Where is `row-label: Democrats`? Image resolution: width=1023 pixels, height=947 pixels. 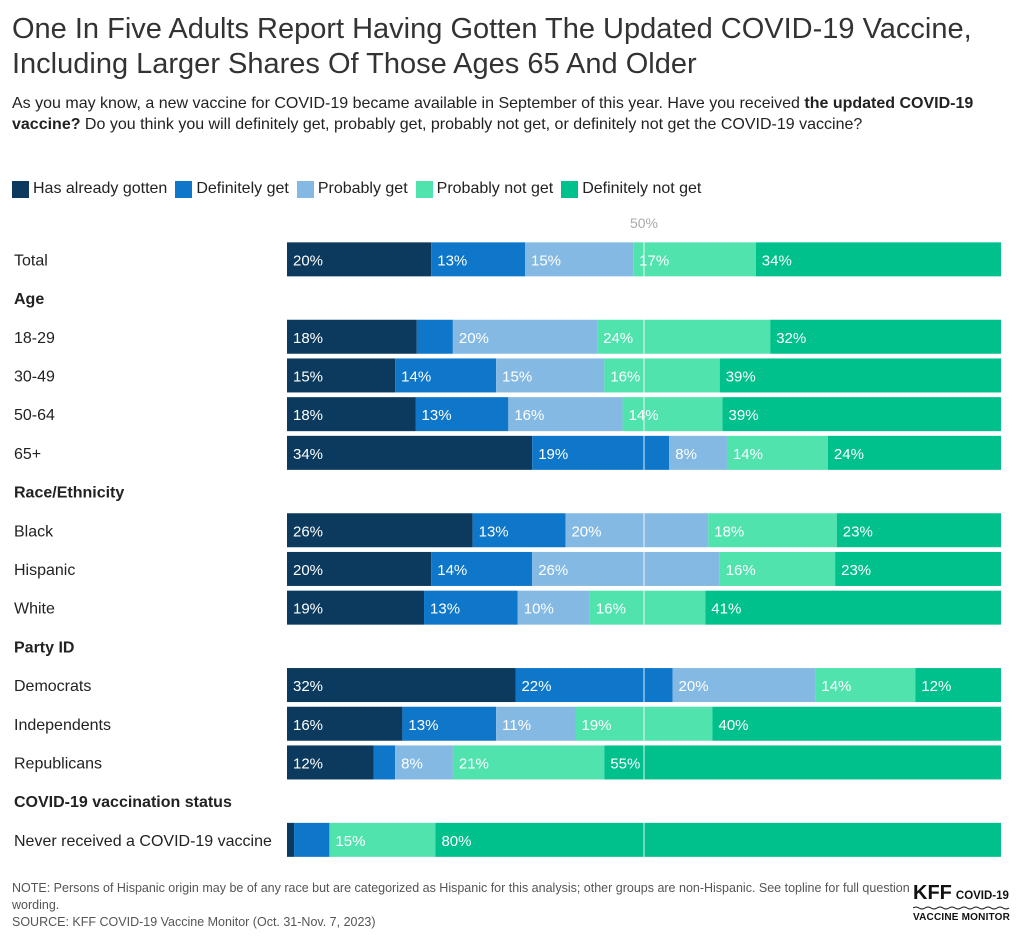 row-label: Democrats is located at coordinates (52, 686).